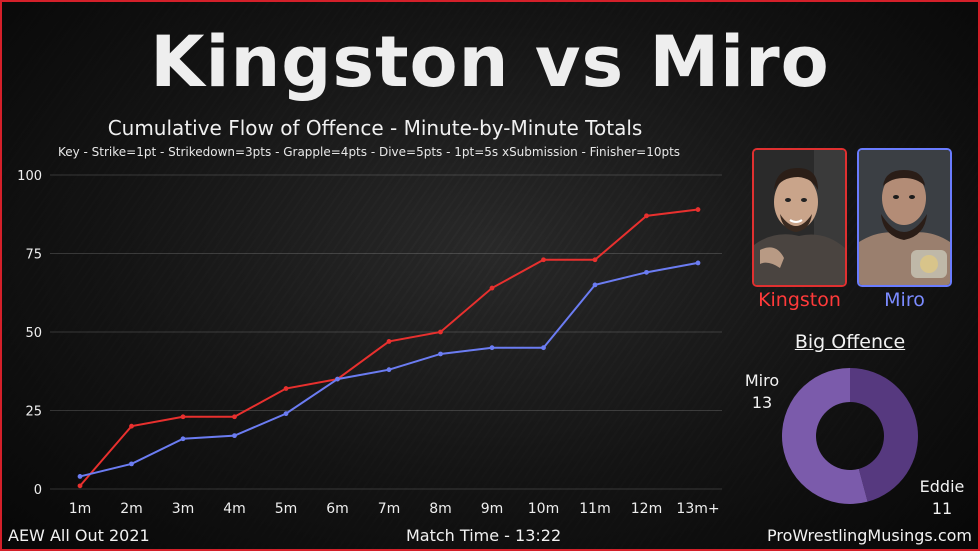 This screenshot has width=980, height=551. I want to click on big-offence-title: Big Offence, so click(850, 342).